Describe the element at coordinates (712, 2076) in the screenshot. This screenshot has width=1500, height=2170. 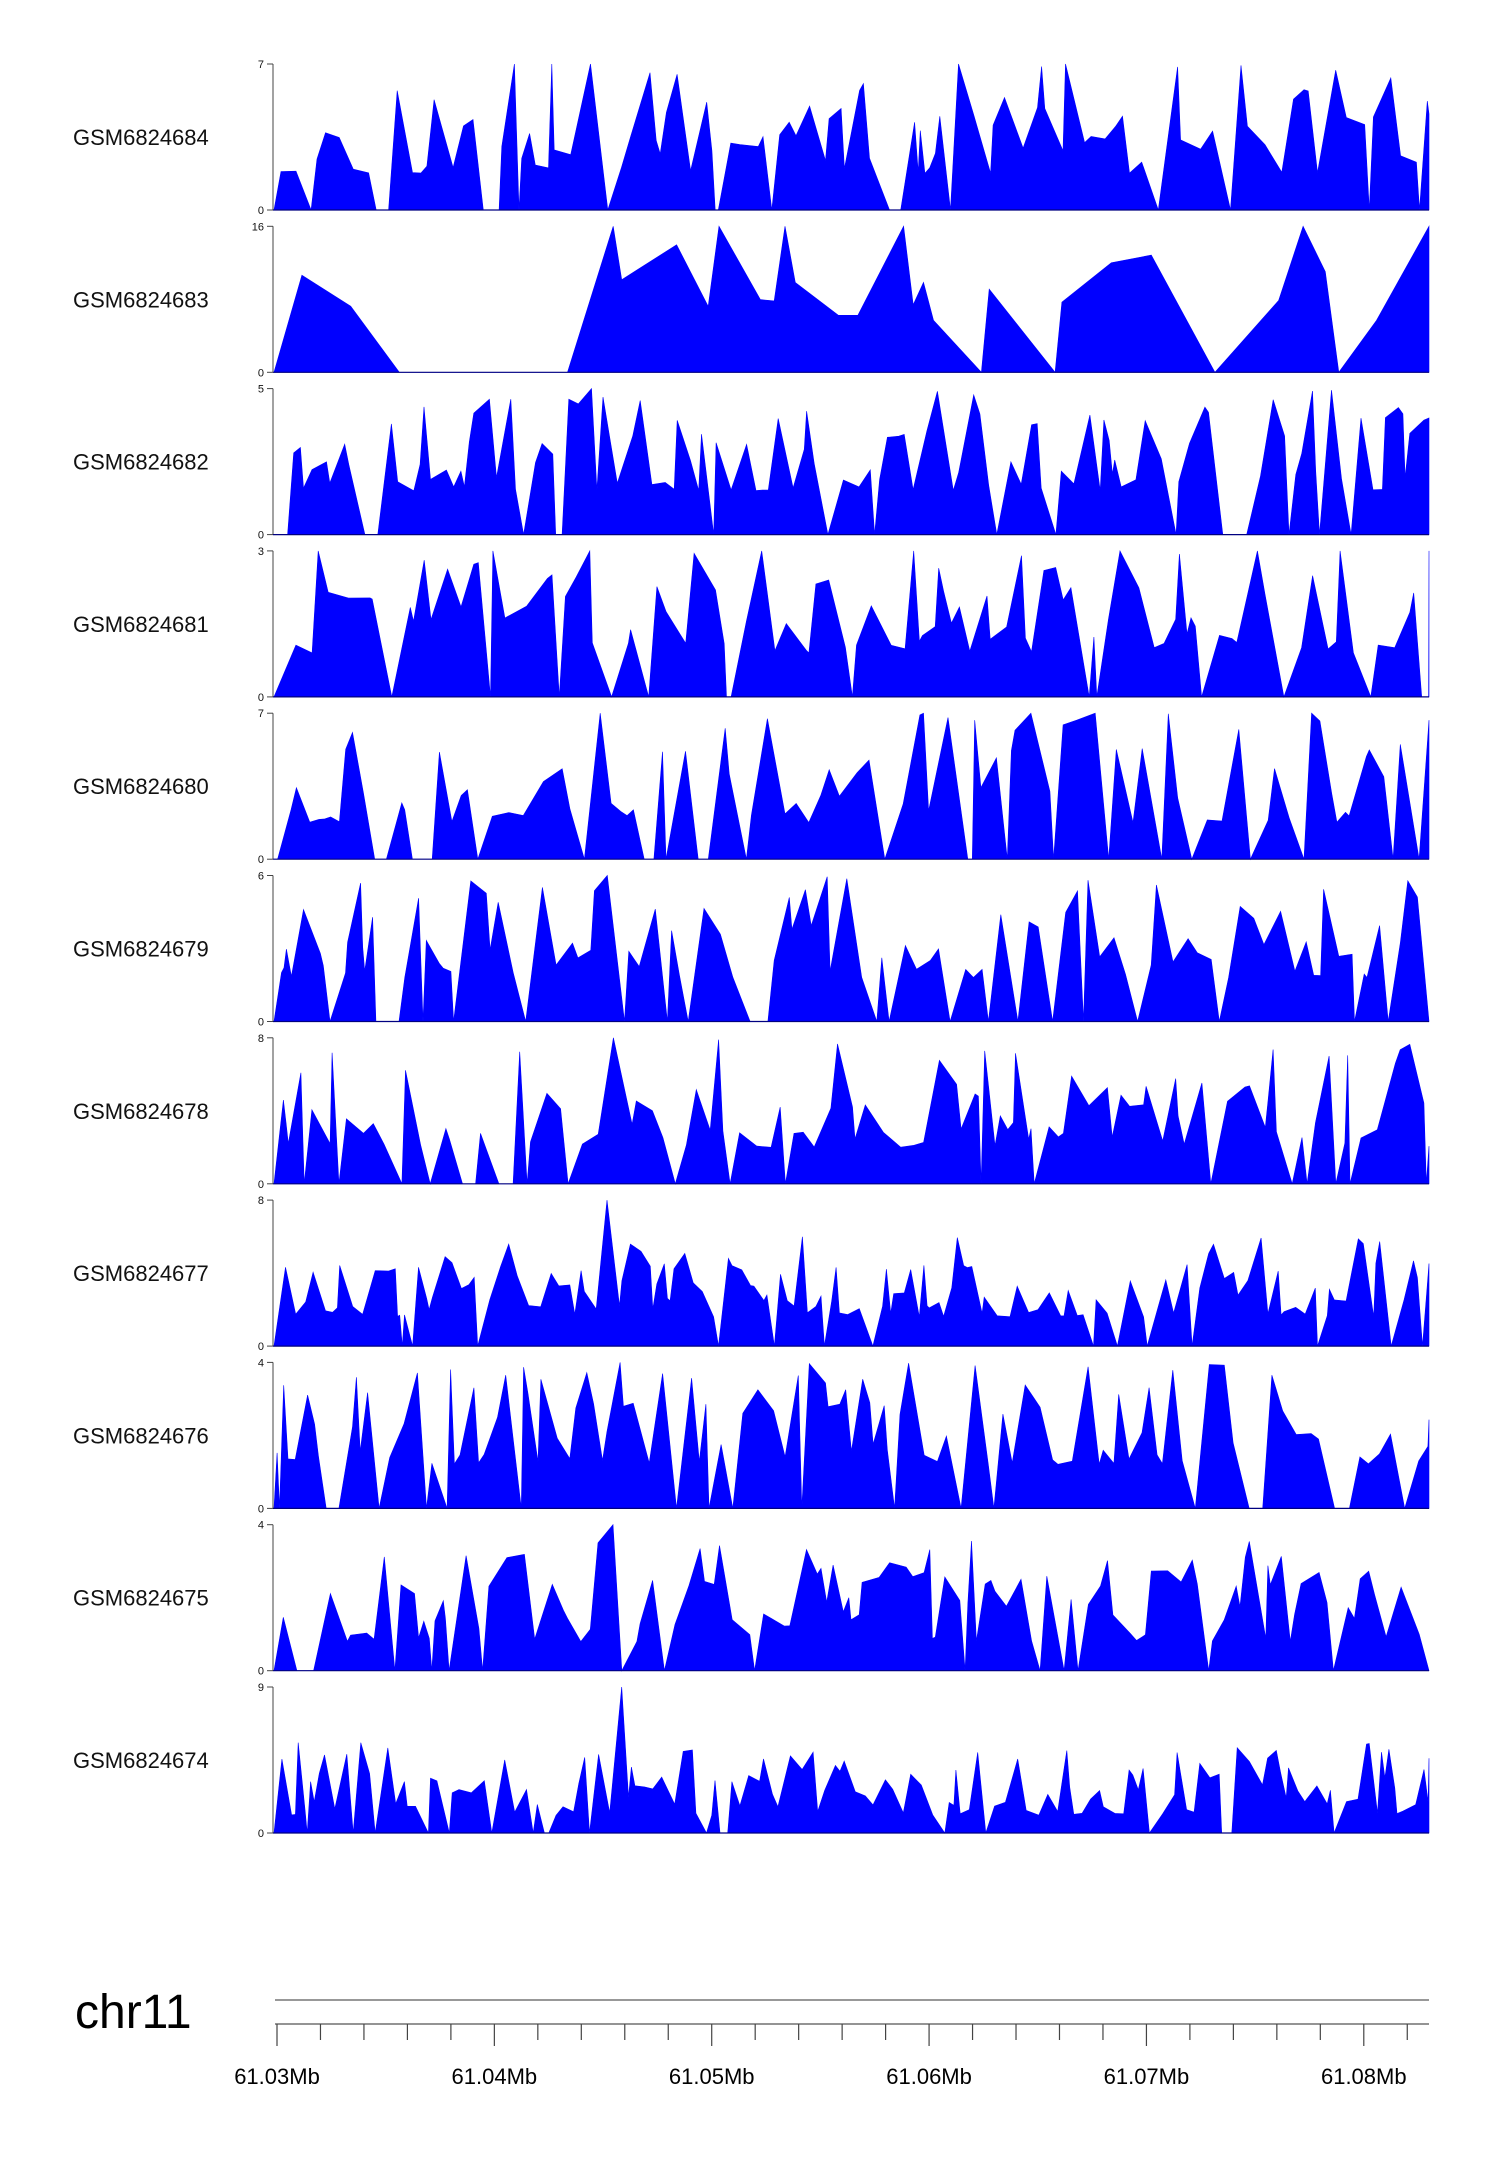
I see `x-tick-label: 61.05Mb` at that location.